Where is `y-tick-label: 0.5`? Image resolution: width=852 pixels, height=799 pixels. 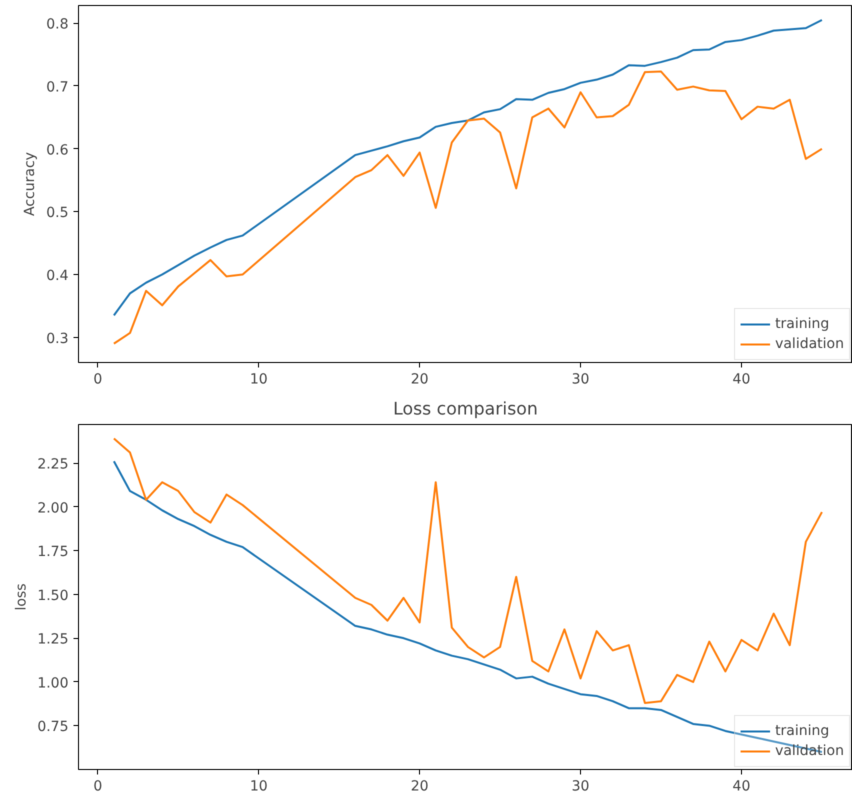
y-tick-label: 0.5 is located at coordinates (57, 213).